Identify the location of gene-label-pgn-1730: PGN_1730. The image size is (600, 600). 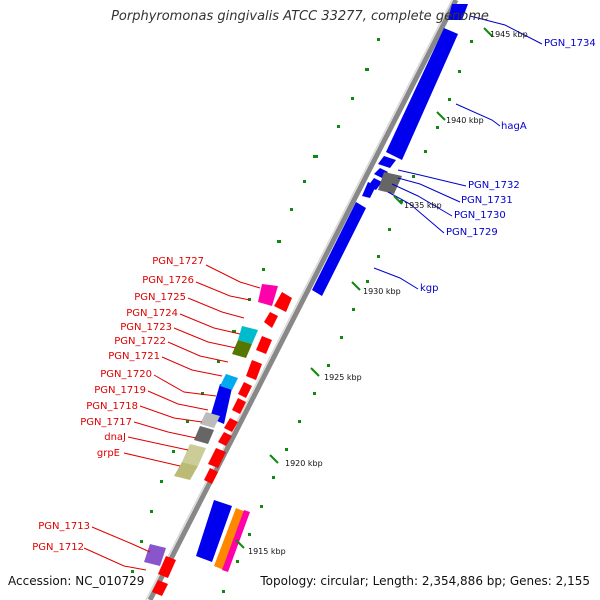
(480, 215).